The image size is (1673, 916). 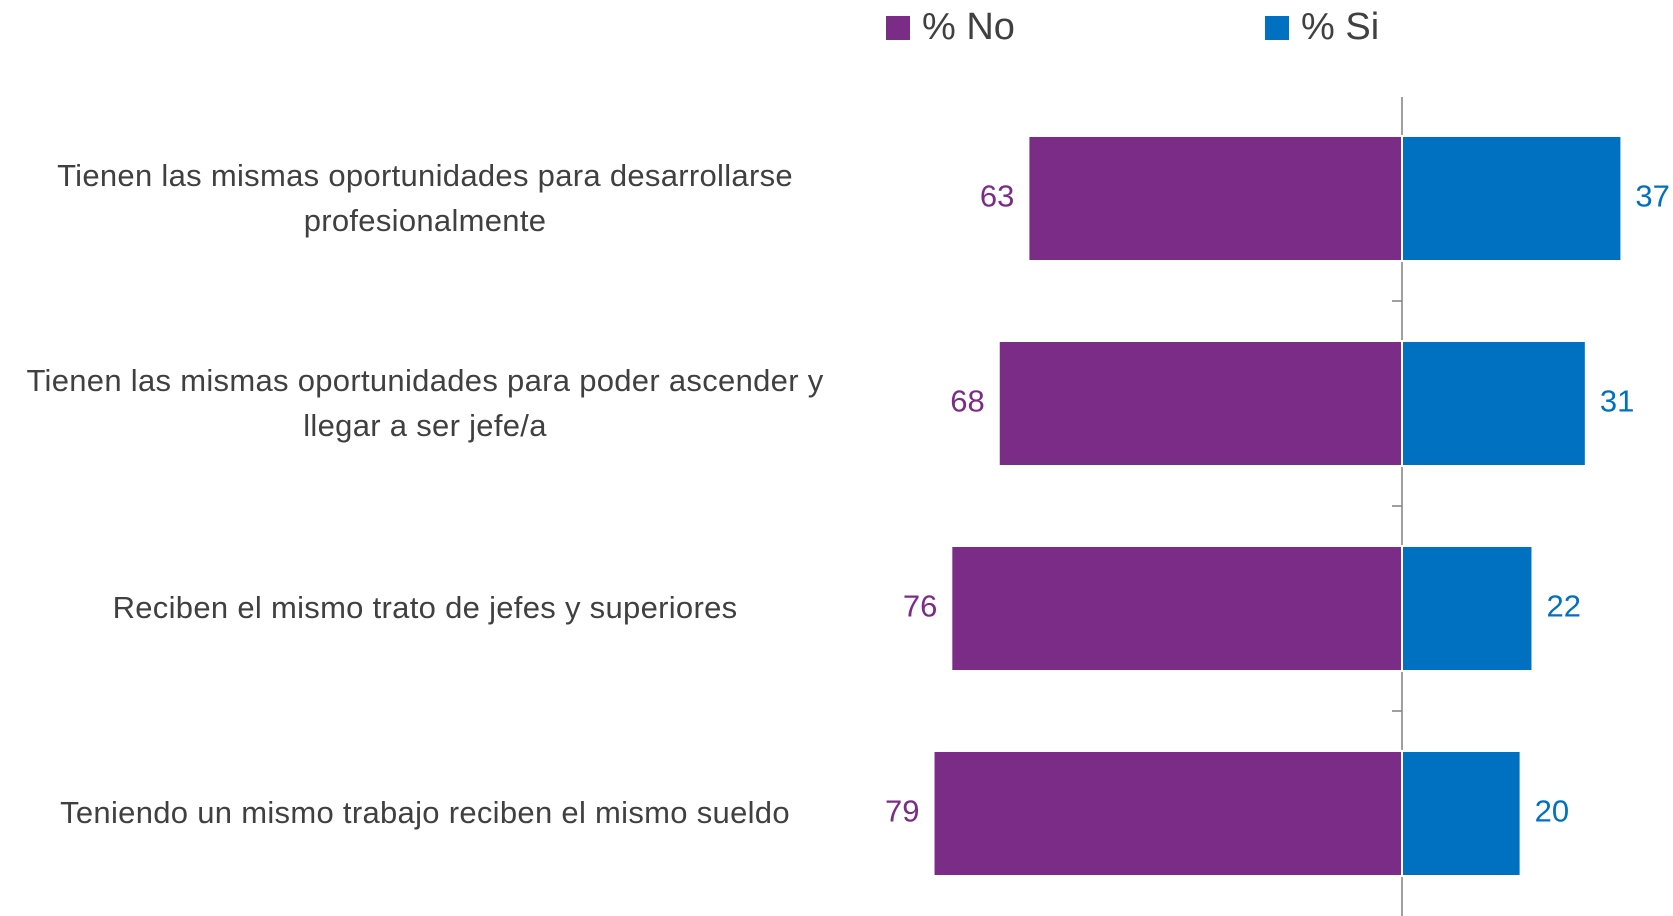 I want to click on value-label: 22, so click(x=1563, y=606).